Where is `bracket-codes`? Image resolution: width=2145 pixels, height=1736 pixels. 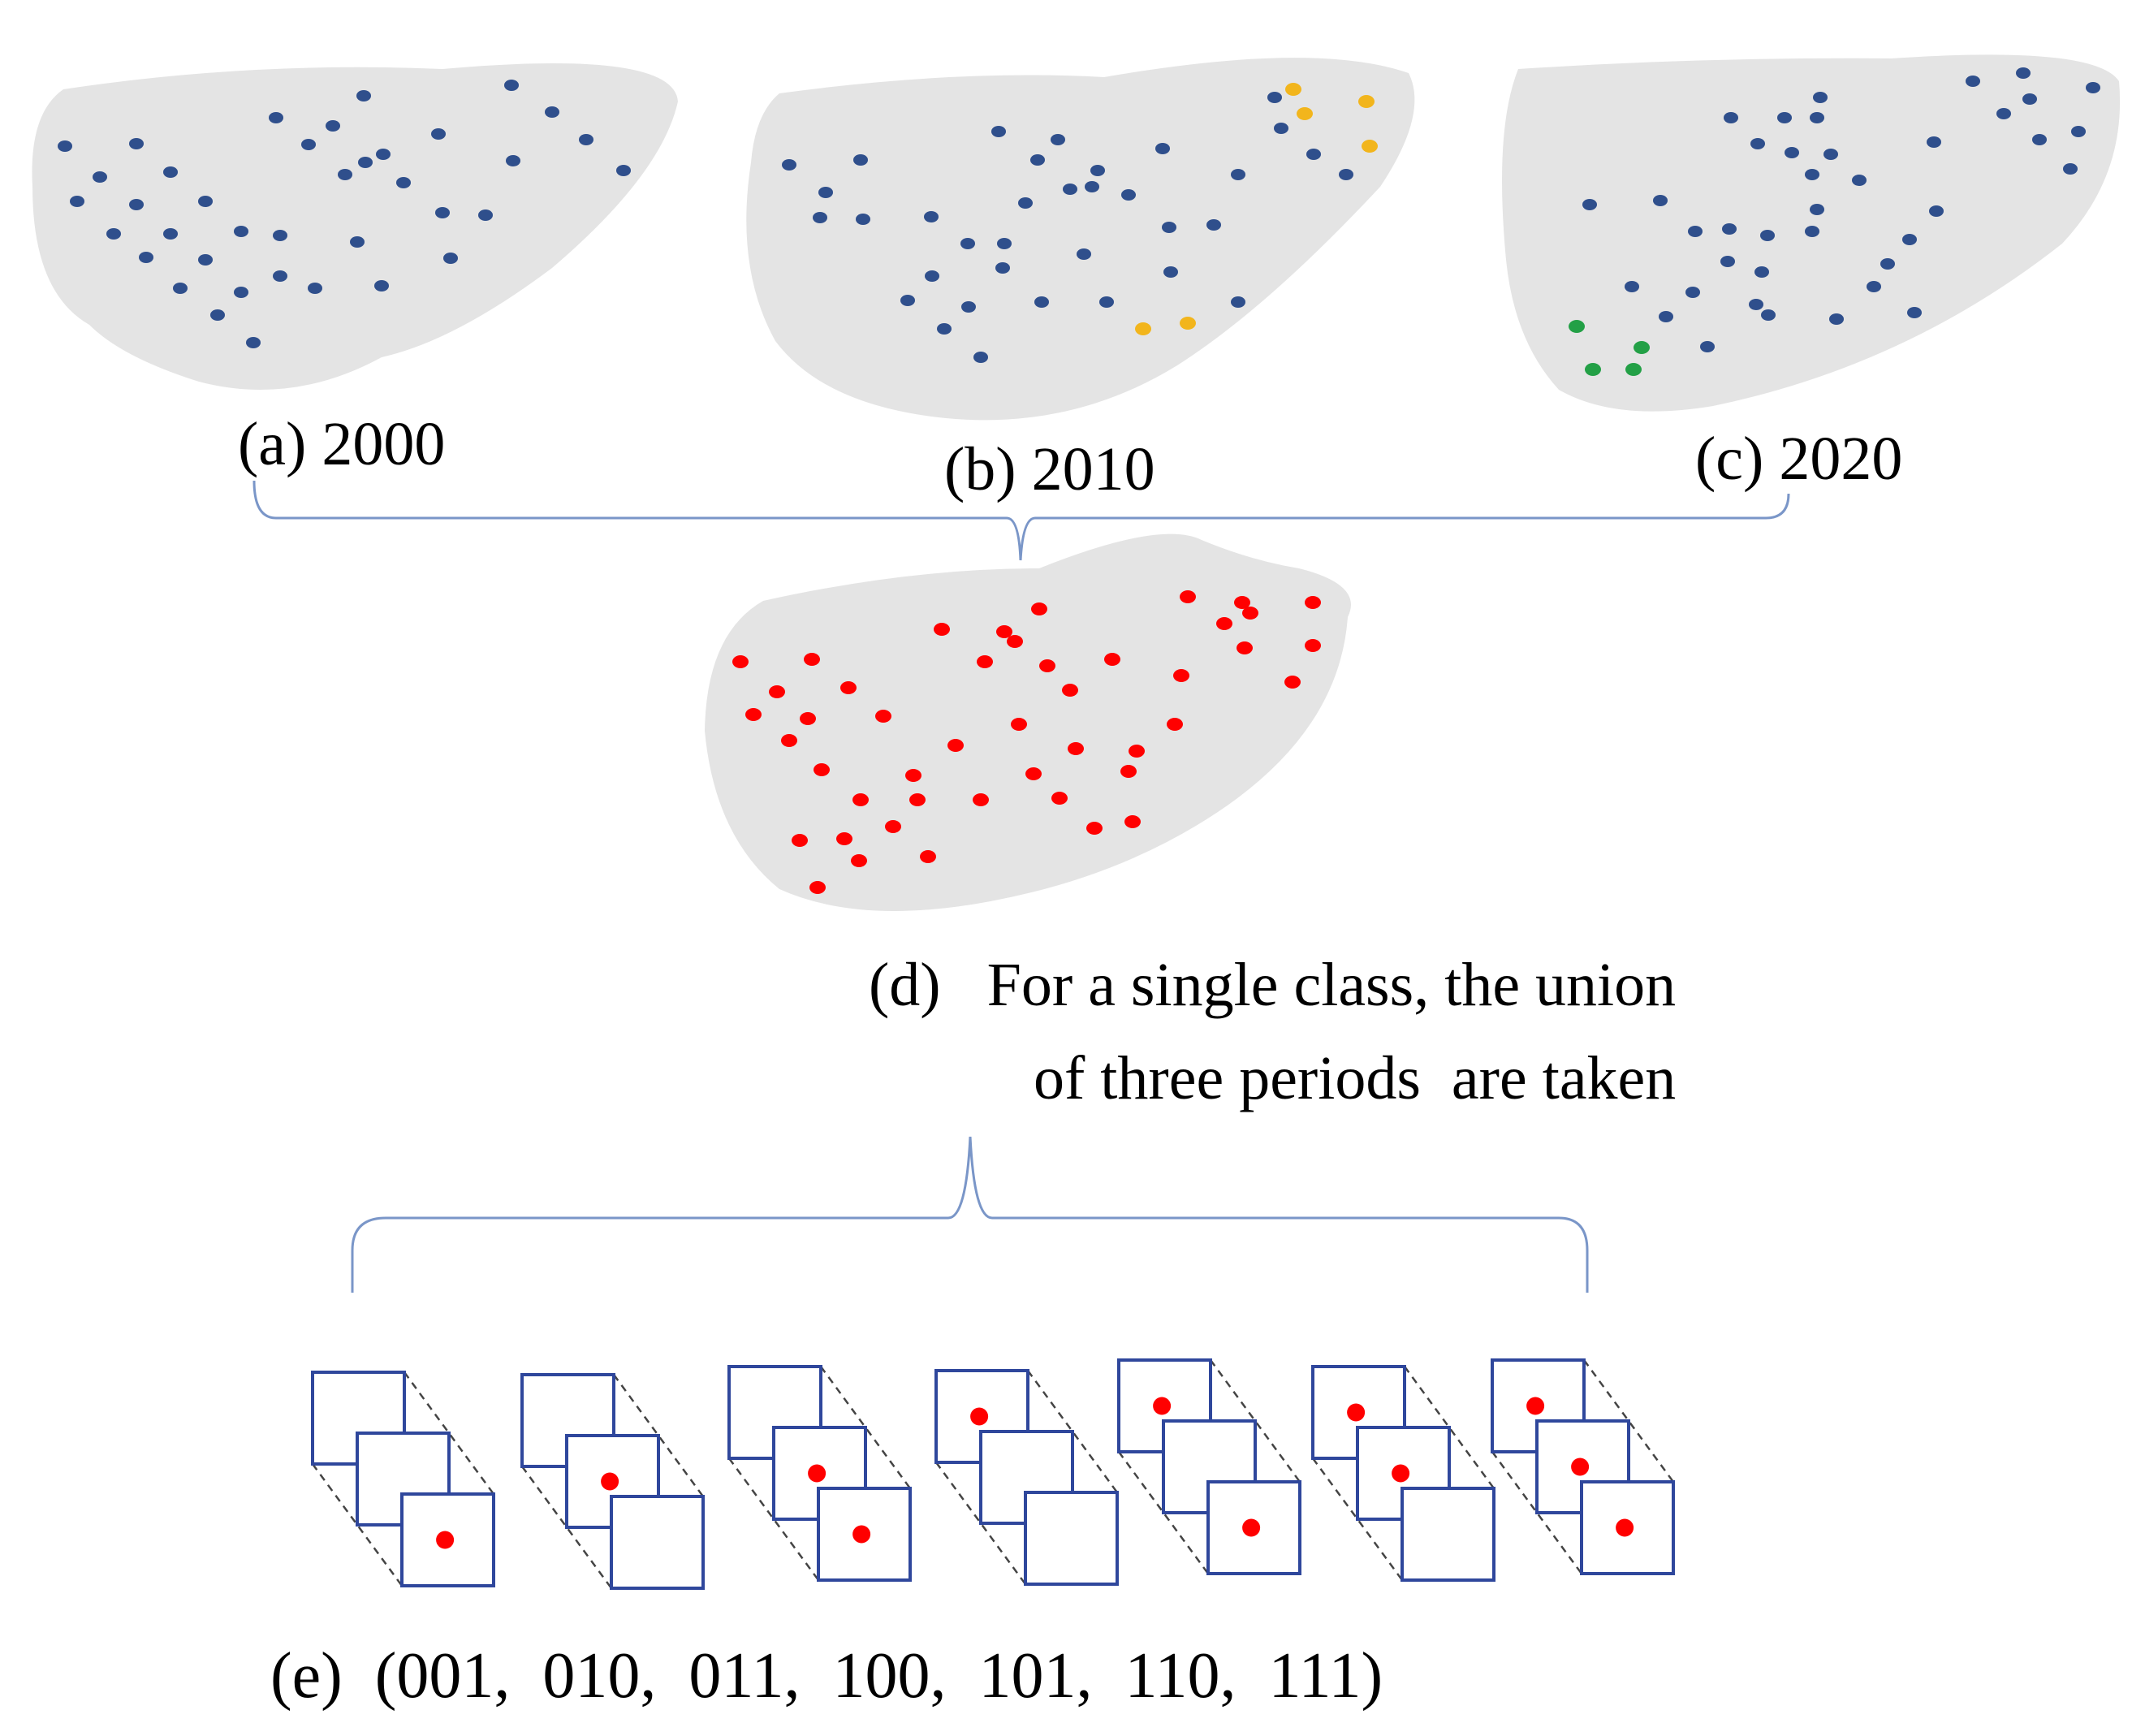
bracket-codes is located at coordinates (970, 1214).